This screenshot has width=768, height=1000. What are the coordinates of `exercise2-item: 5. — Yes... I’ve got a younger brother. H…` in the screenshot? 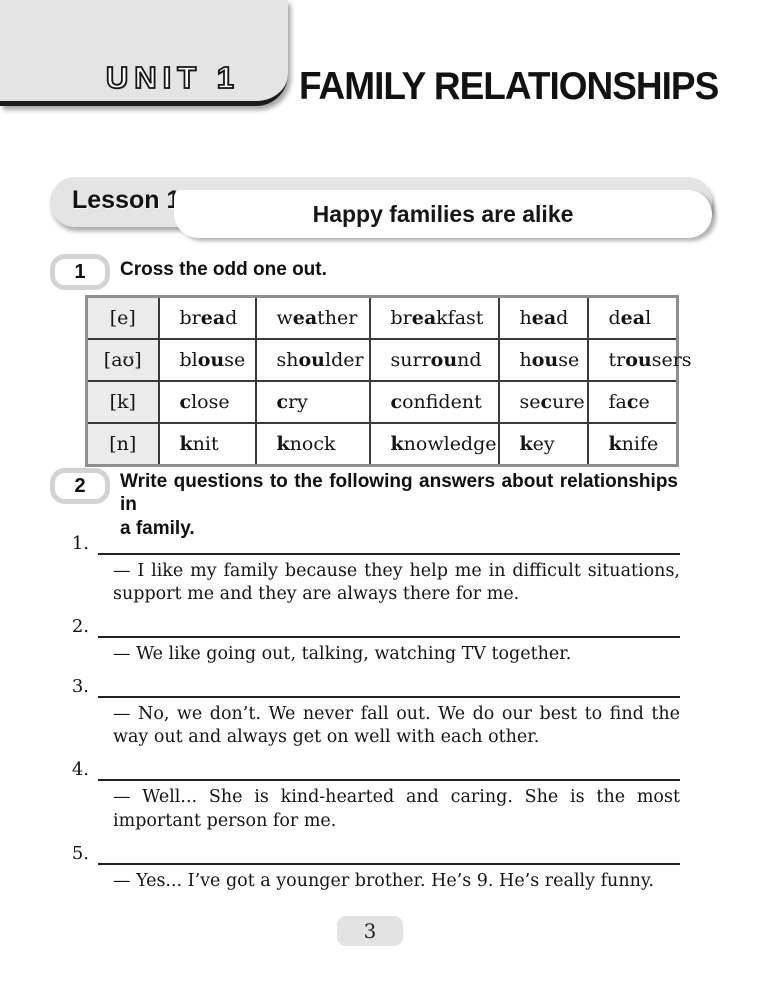 It's located at (371, 868).